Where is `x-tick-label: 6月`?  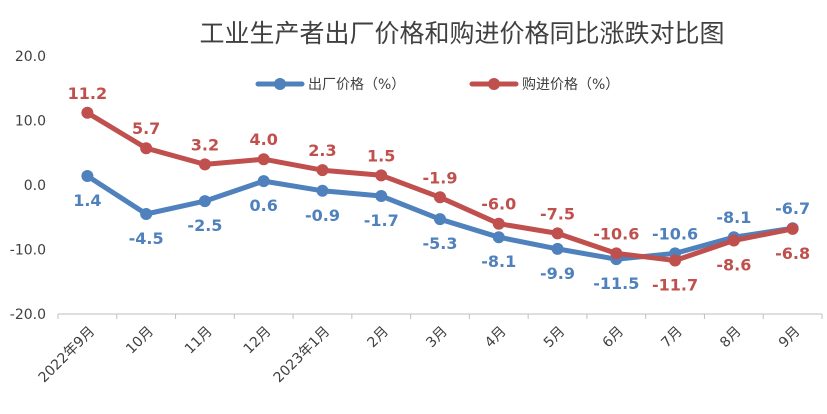 x-tick-label: 6月 is located at coordinates (614, 338).